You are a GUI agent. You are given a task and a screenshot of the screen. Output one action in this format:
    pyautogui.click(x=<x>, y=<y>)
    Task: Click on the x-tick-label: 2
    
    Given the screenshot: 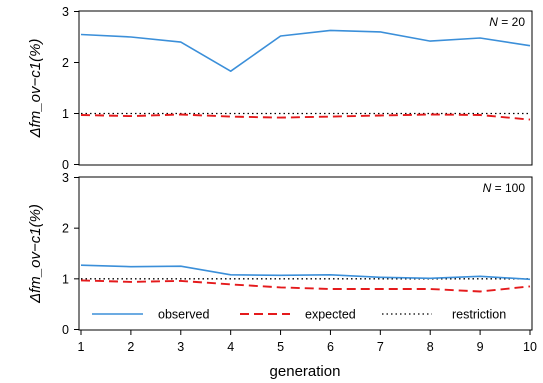 What is the action you would take?
    pyautogui.click(x=130, y=347)
    